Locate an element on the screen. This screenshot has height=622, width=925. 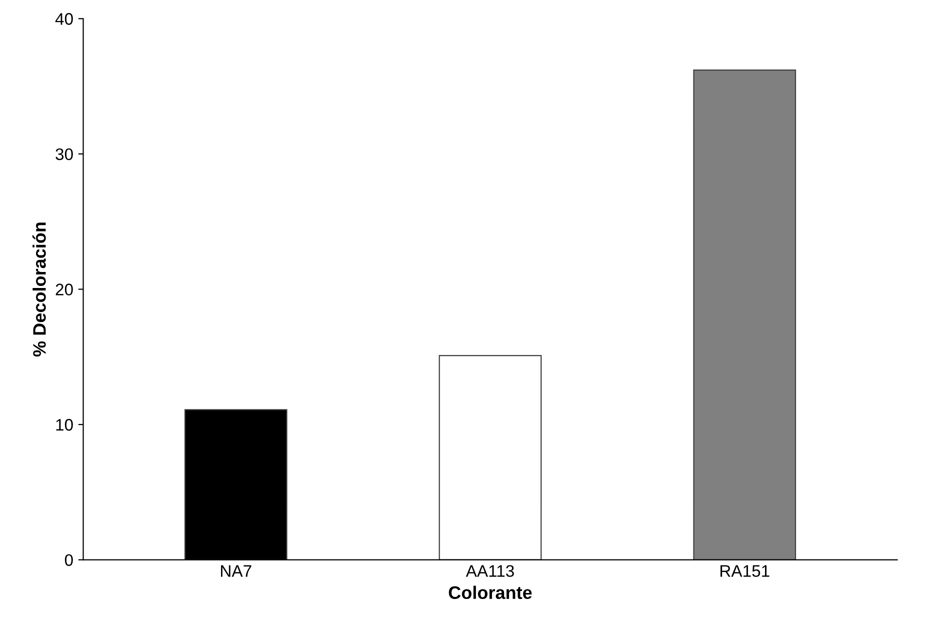
x-tick-label: AA113 is located at coordinates (490, 571).